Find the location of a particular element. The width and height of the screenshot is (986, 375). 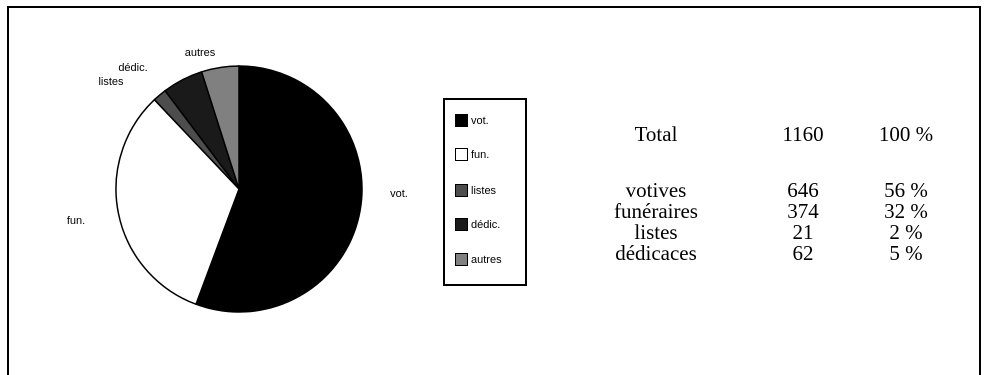

row-pct: 2 % is located at coordinates (906, 232).